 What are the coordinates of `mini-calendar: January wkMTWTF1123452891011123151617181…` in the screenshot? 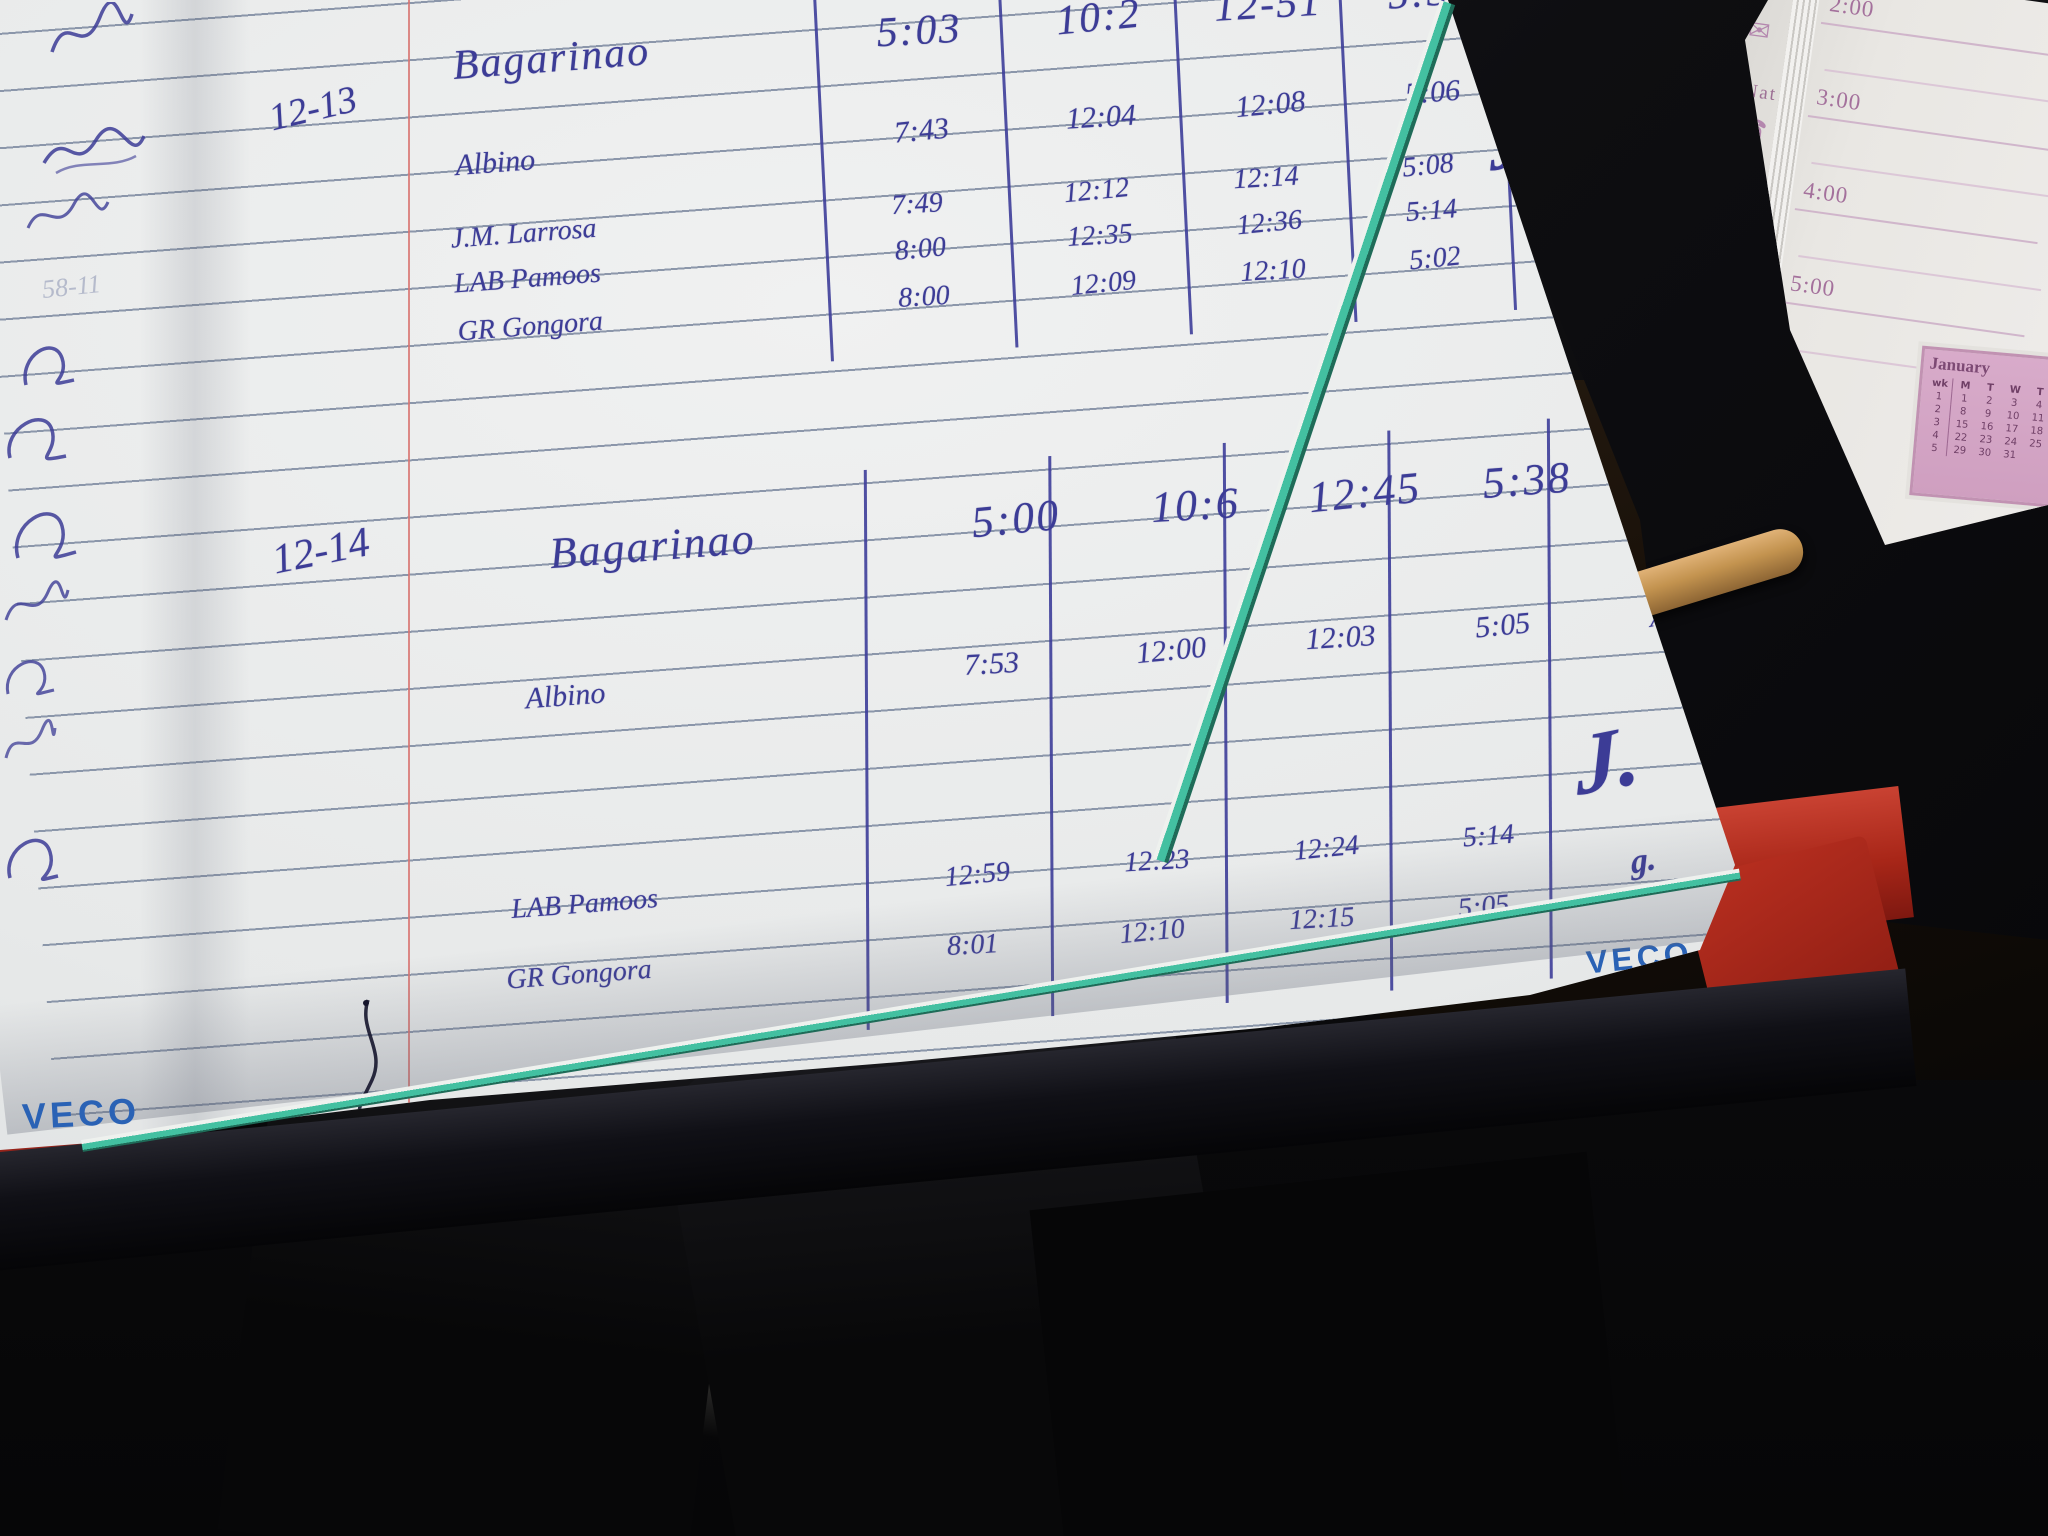 It's located at (1978, 427).